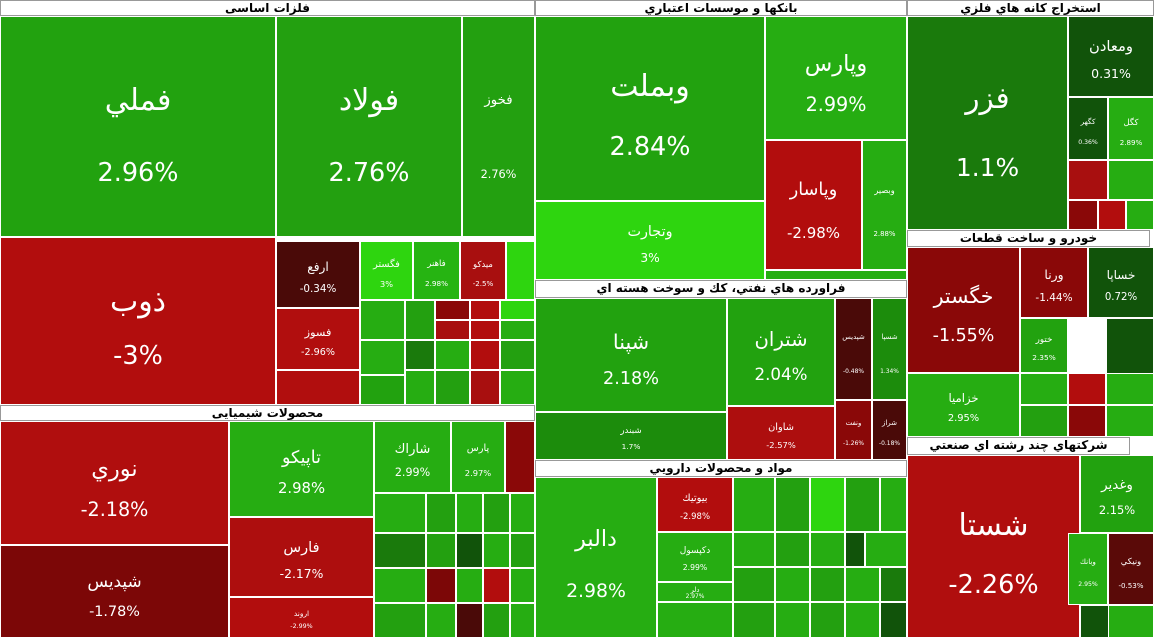 The image size is (1154, 638). I want to click on stock-name: شاوان, so click(781, 427).